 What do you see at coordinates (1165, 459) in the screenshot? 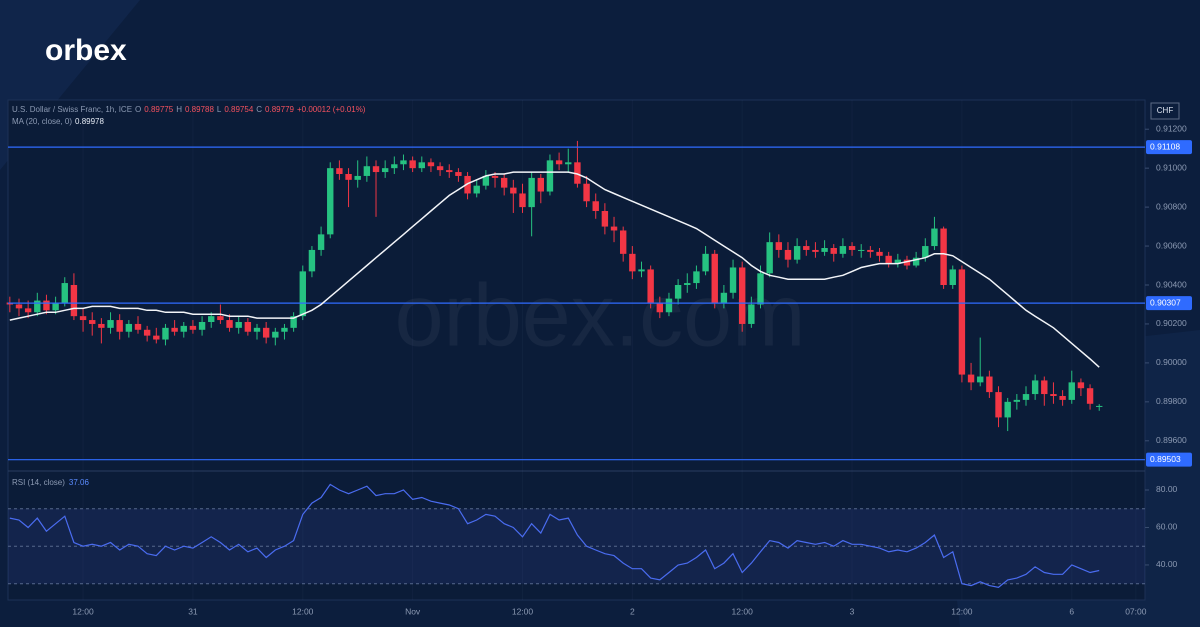
I see `level-label: 0.89503` at bounding box center [1165, 459].